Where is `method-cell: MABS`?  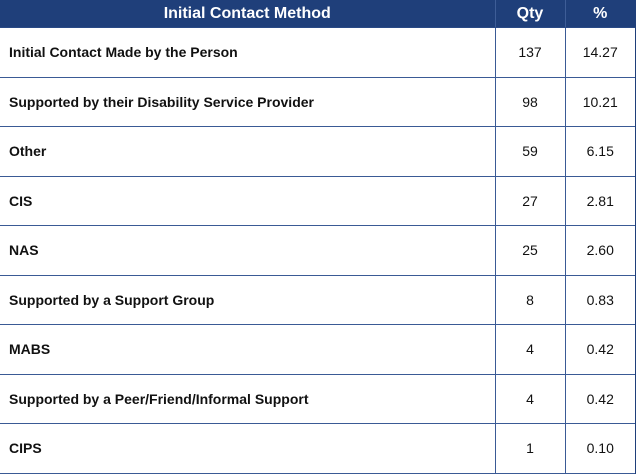
method-cell: MABS is located at coordinates (248, 349).